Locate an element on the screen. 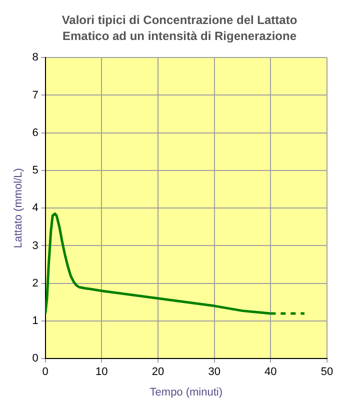 This screenshot has width=349, height=411. chart-title: Valori tipici di Concentrazione del Lattato Ematico ad un intensità di Rigenerazione is located at coordinates (179, 28).